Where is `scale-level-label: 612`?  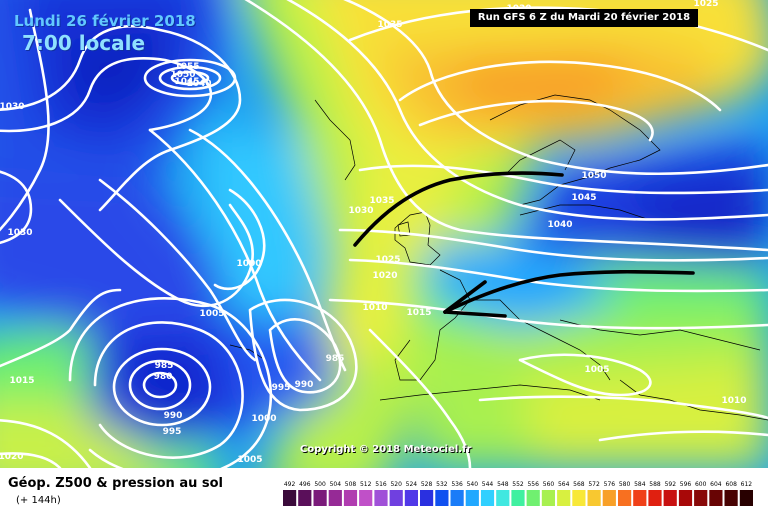
scale-level-label: 612 is located at coordinates (747, 484).